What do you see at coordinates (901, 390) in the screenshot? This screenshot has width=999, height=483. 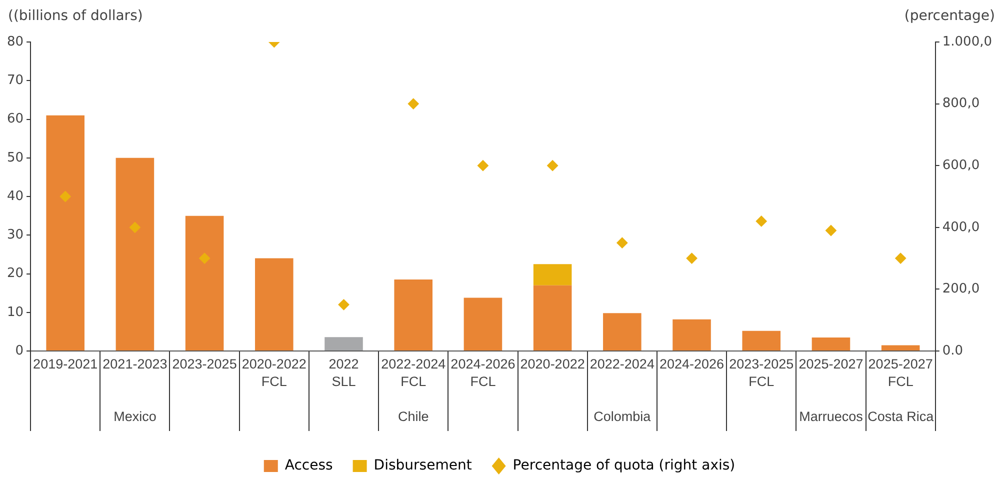 I see `category-label: 2025-2027 FCL Costa Rica` at bounding box center [901, 390].